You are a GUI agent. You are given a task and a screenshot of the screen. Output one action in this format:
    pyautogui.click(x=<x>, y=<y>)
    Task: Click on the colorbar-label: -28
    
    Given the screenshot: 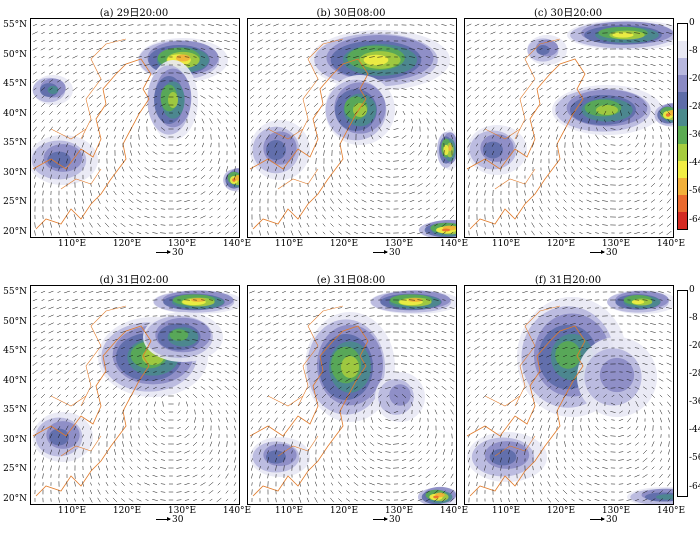 What is the action you would take?
    pyautogui.click(x=694, y=374)
    